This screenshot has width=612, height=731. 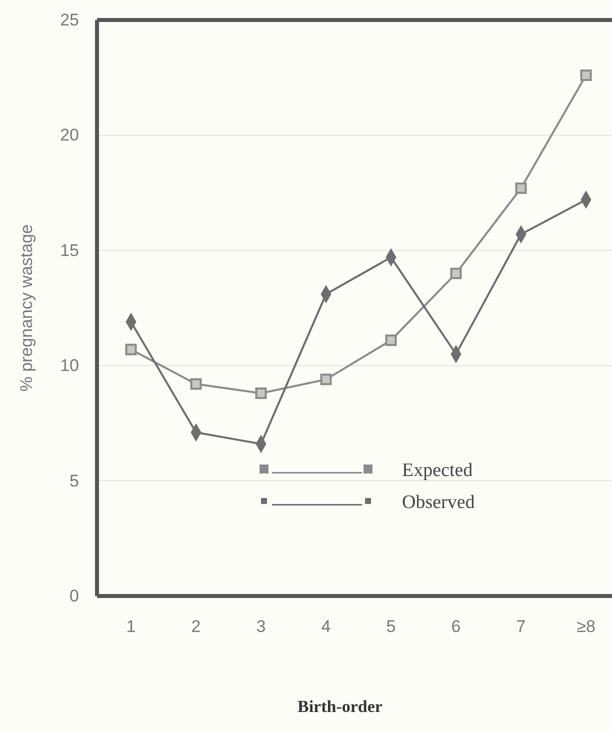 I want to click on x-tick-label: 2, so click(x=196, y=626).